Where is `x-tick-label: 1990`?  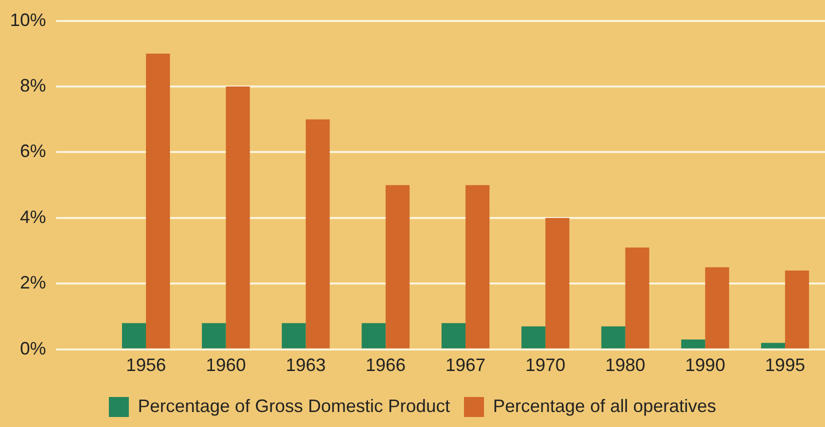 x-tick-label: 1990 is located at coordinates (705, 365).